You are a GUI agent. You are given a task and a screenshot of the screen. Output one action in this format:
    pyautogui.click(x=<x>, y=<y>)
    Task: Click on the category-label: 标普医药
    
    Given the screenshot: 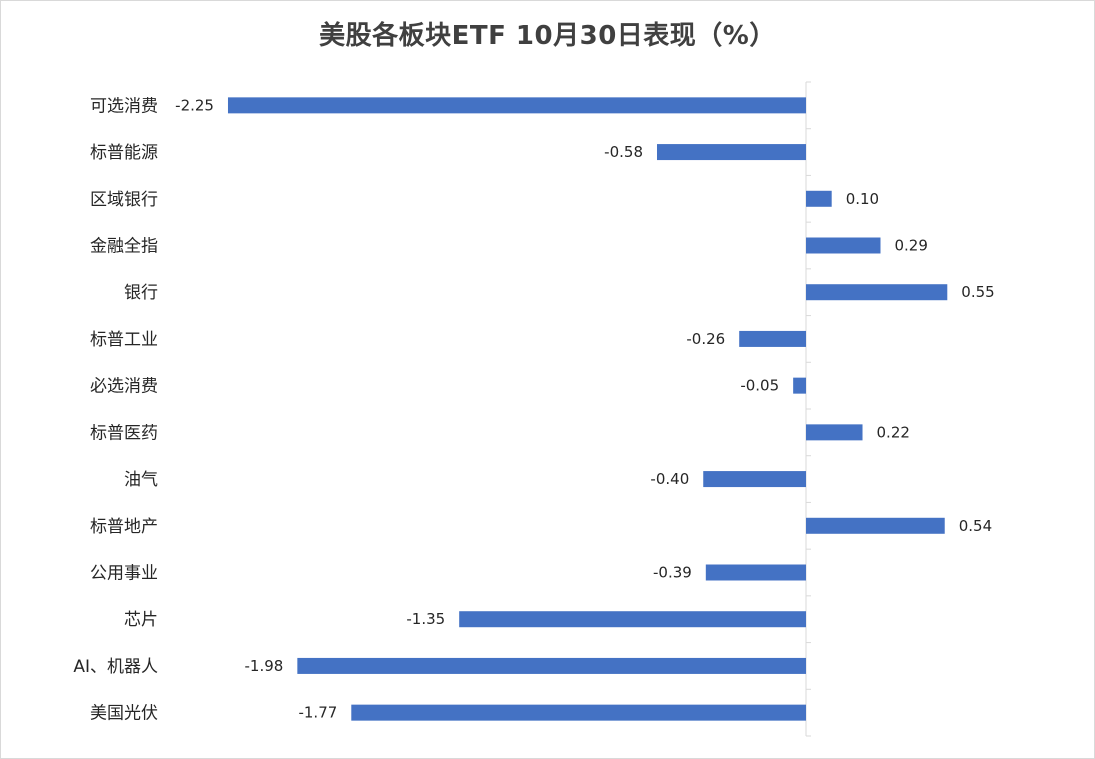 What is the action you would take?
    pyautogui.click(x=124, y=433)
    